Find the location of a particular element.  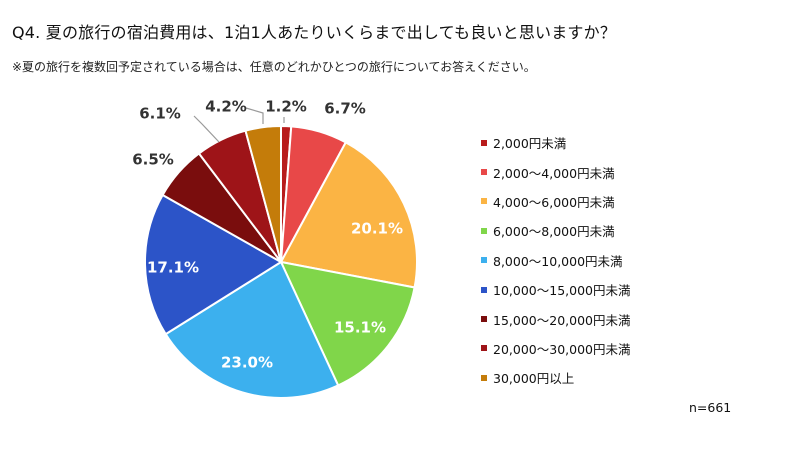

data-label-7: 6.5% is located at coordinates (153, 160).